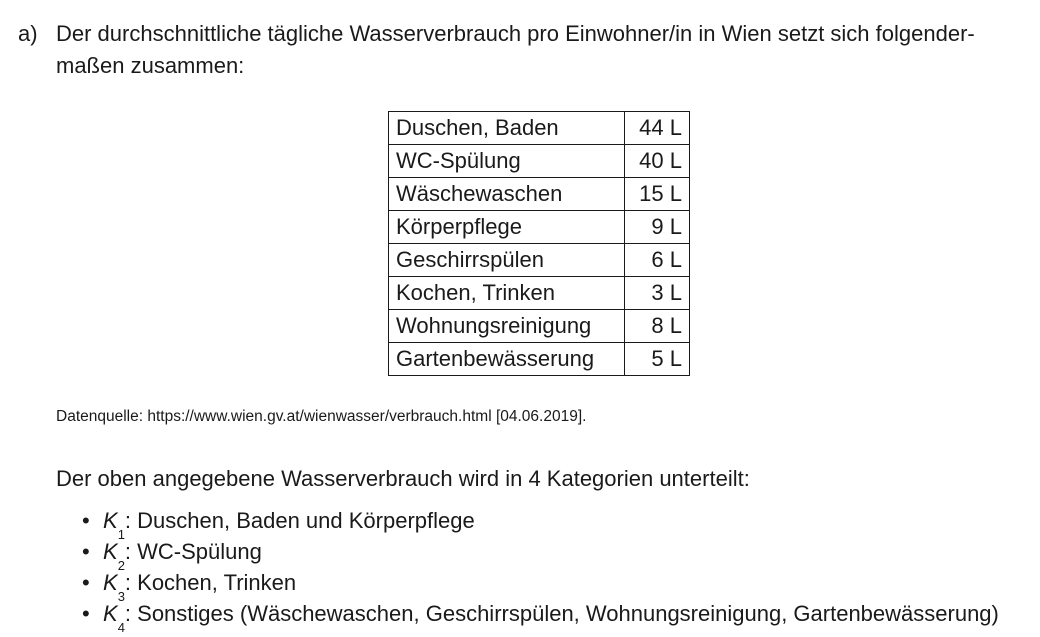  I want to click on table-cell-category: Geschirrspülen, so click(506, 260).